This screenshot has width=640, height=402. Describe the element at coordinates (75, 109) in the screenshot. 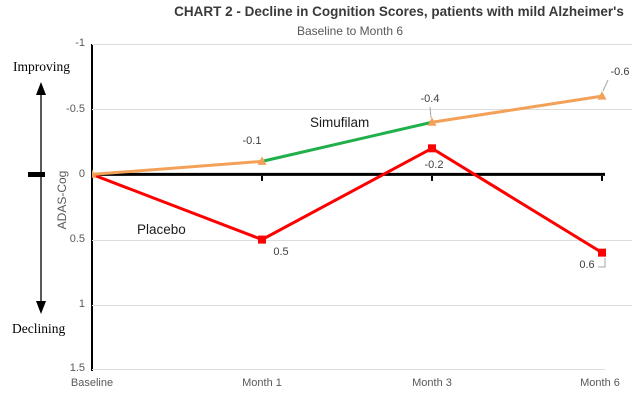

I see `y-tick-label: -0.5` at that location.